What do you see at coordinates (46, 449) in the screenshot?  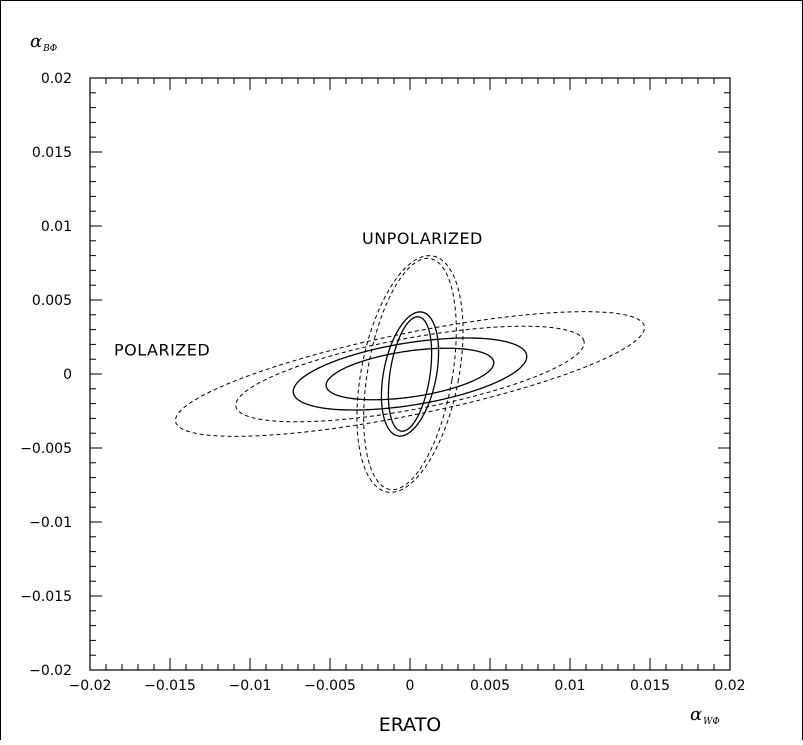 I see `y-tick-label: −0.005` at bounding box center [46, 449].